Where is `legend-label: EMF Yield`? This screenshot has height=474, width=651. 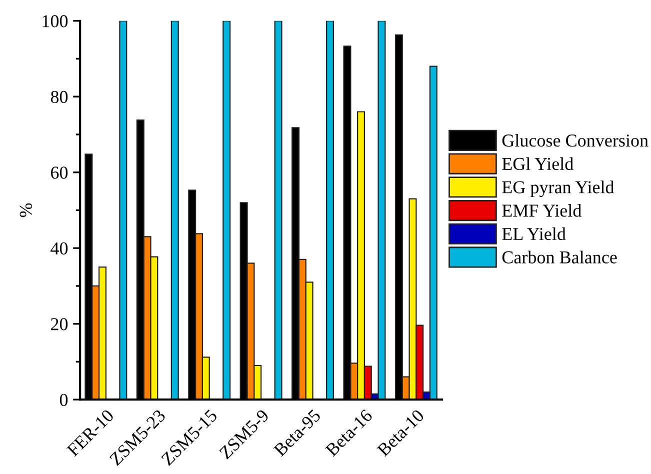 legend-label: EMF Yield is located at coordinates (542, 210).